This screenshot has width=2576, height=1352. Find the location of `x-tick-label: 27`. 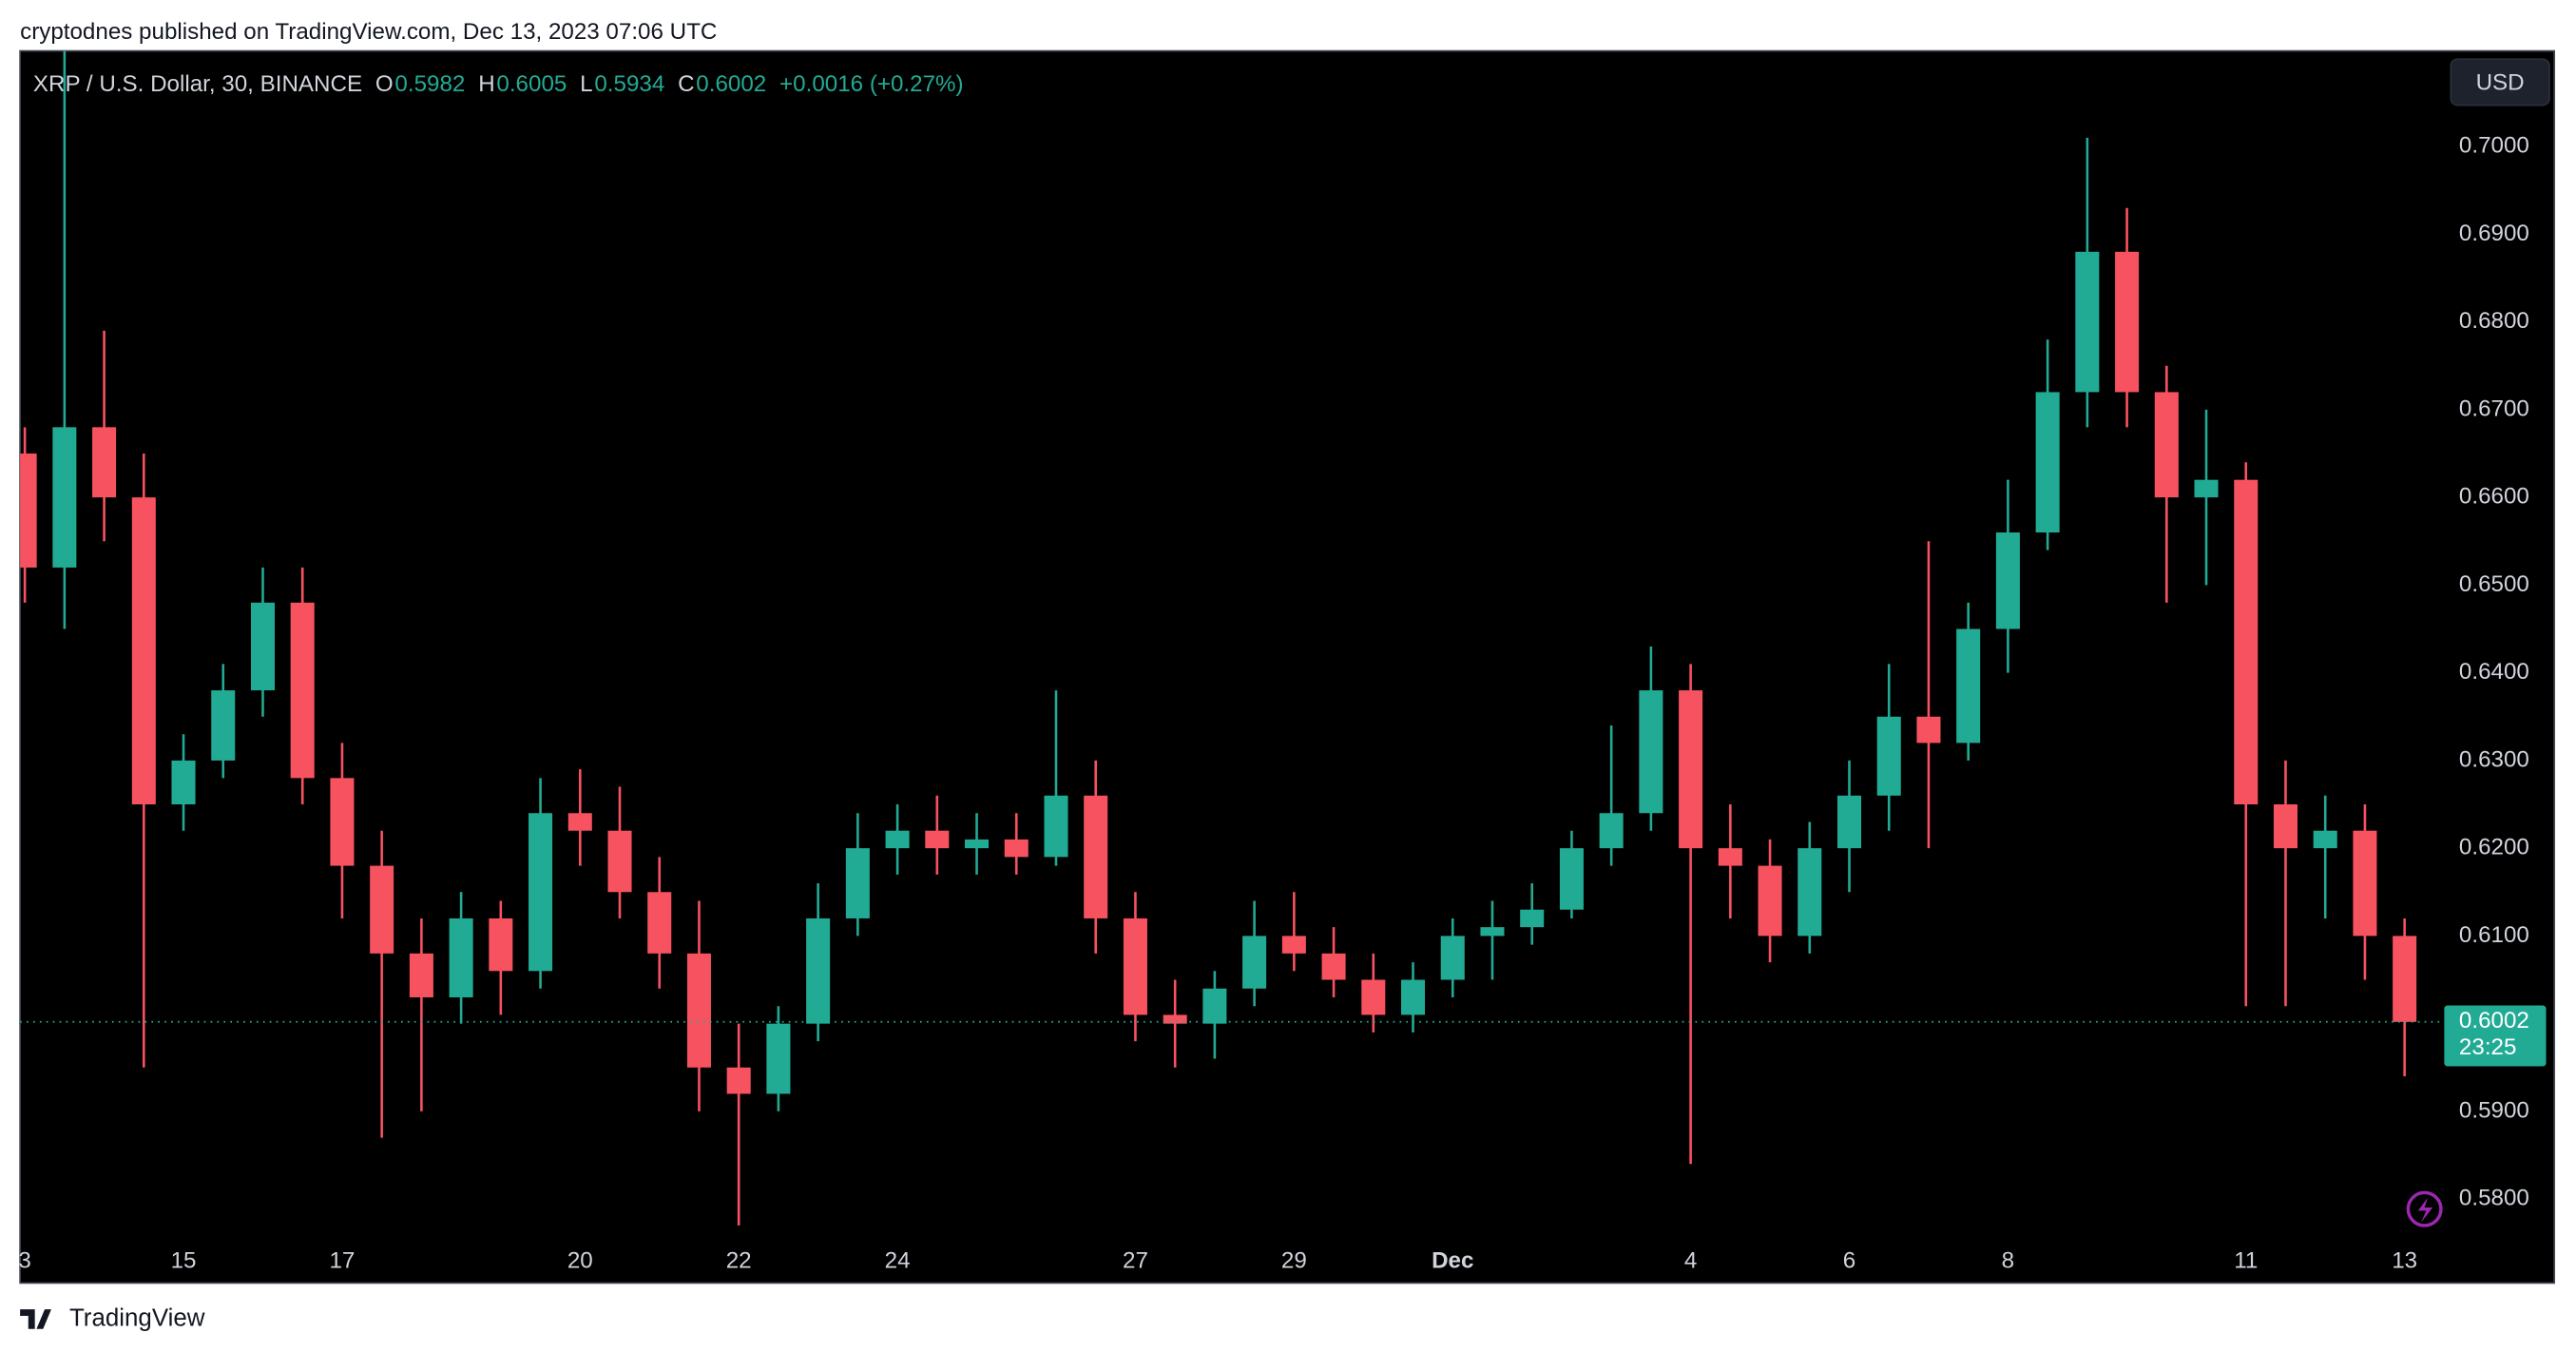

x-tick-label: 27 is located at coordinates (1136, 1260).